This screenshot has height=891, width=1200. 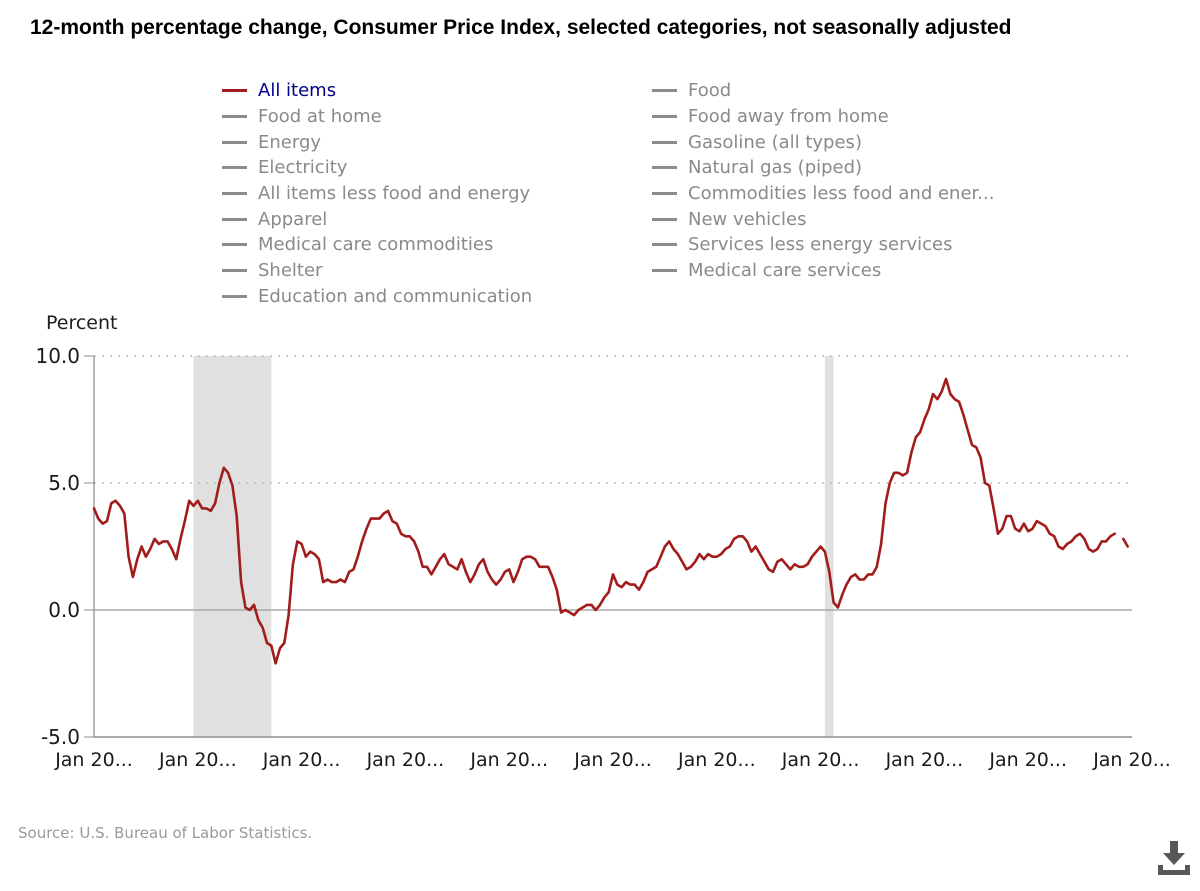 I want to click on download-icon, so click(x=1174, y=858).